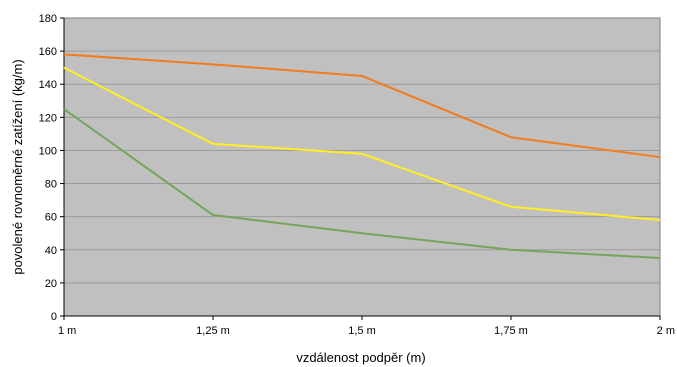 This screenshot has width=677, height=367. What do you see at coordinates (666, 331) in the screenshot?
I see `x-tick-label: 2 m` at bounding box center [666, 331].